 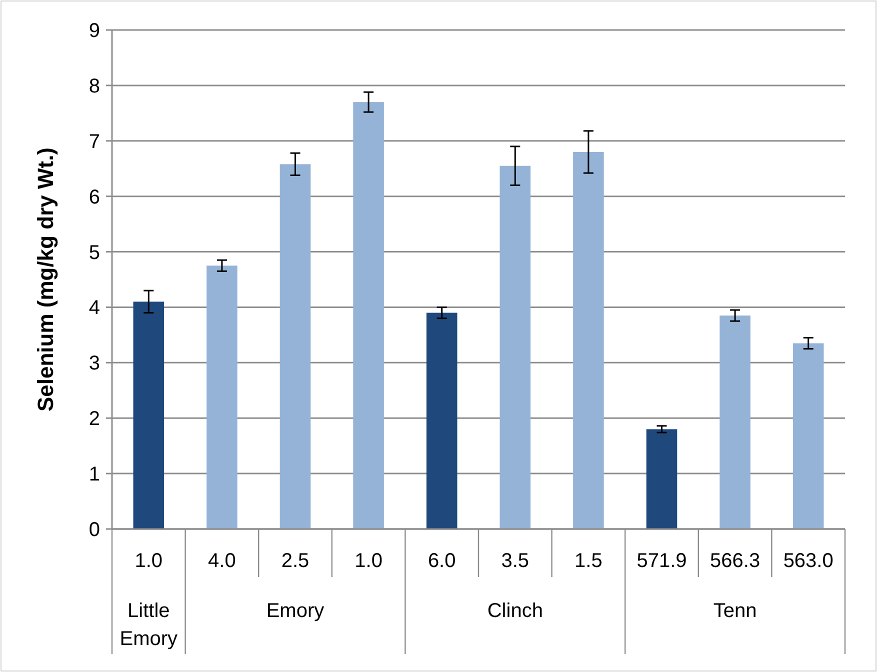 What do you see at coordinates (94, 141) in the screenshot?
I see `y-tick-label: 7` at bounding box center [94, 141].